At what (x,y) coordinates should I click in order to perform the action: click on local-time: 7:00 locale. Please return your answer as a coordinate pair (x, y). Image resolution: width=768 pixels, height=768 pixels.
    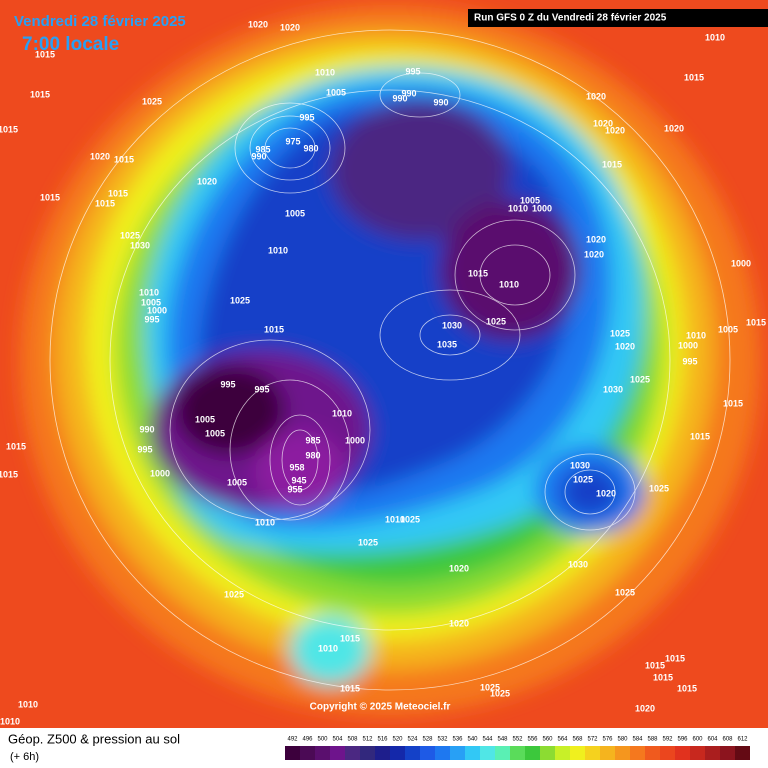
    Looking at the image, I should click on (70, 44).